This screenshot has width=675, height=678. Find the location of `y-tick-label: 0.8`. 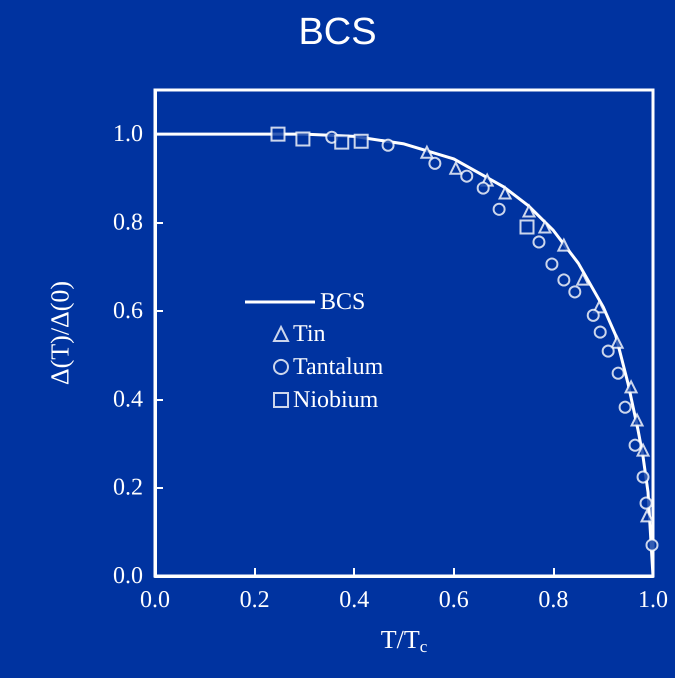

y-tick-label: 0.8 is located at coordinates (128, 223).